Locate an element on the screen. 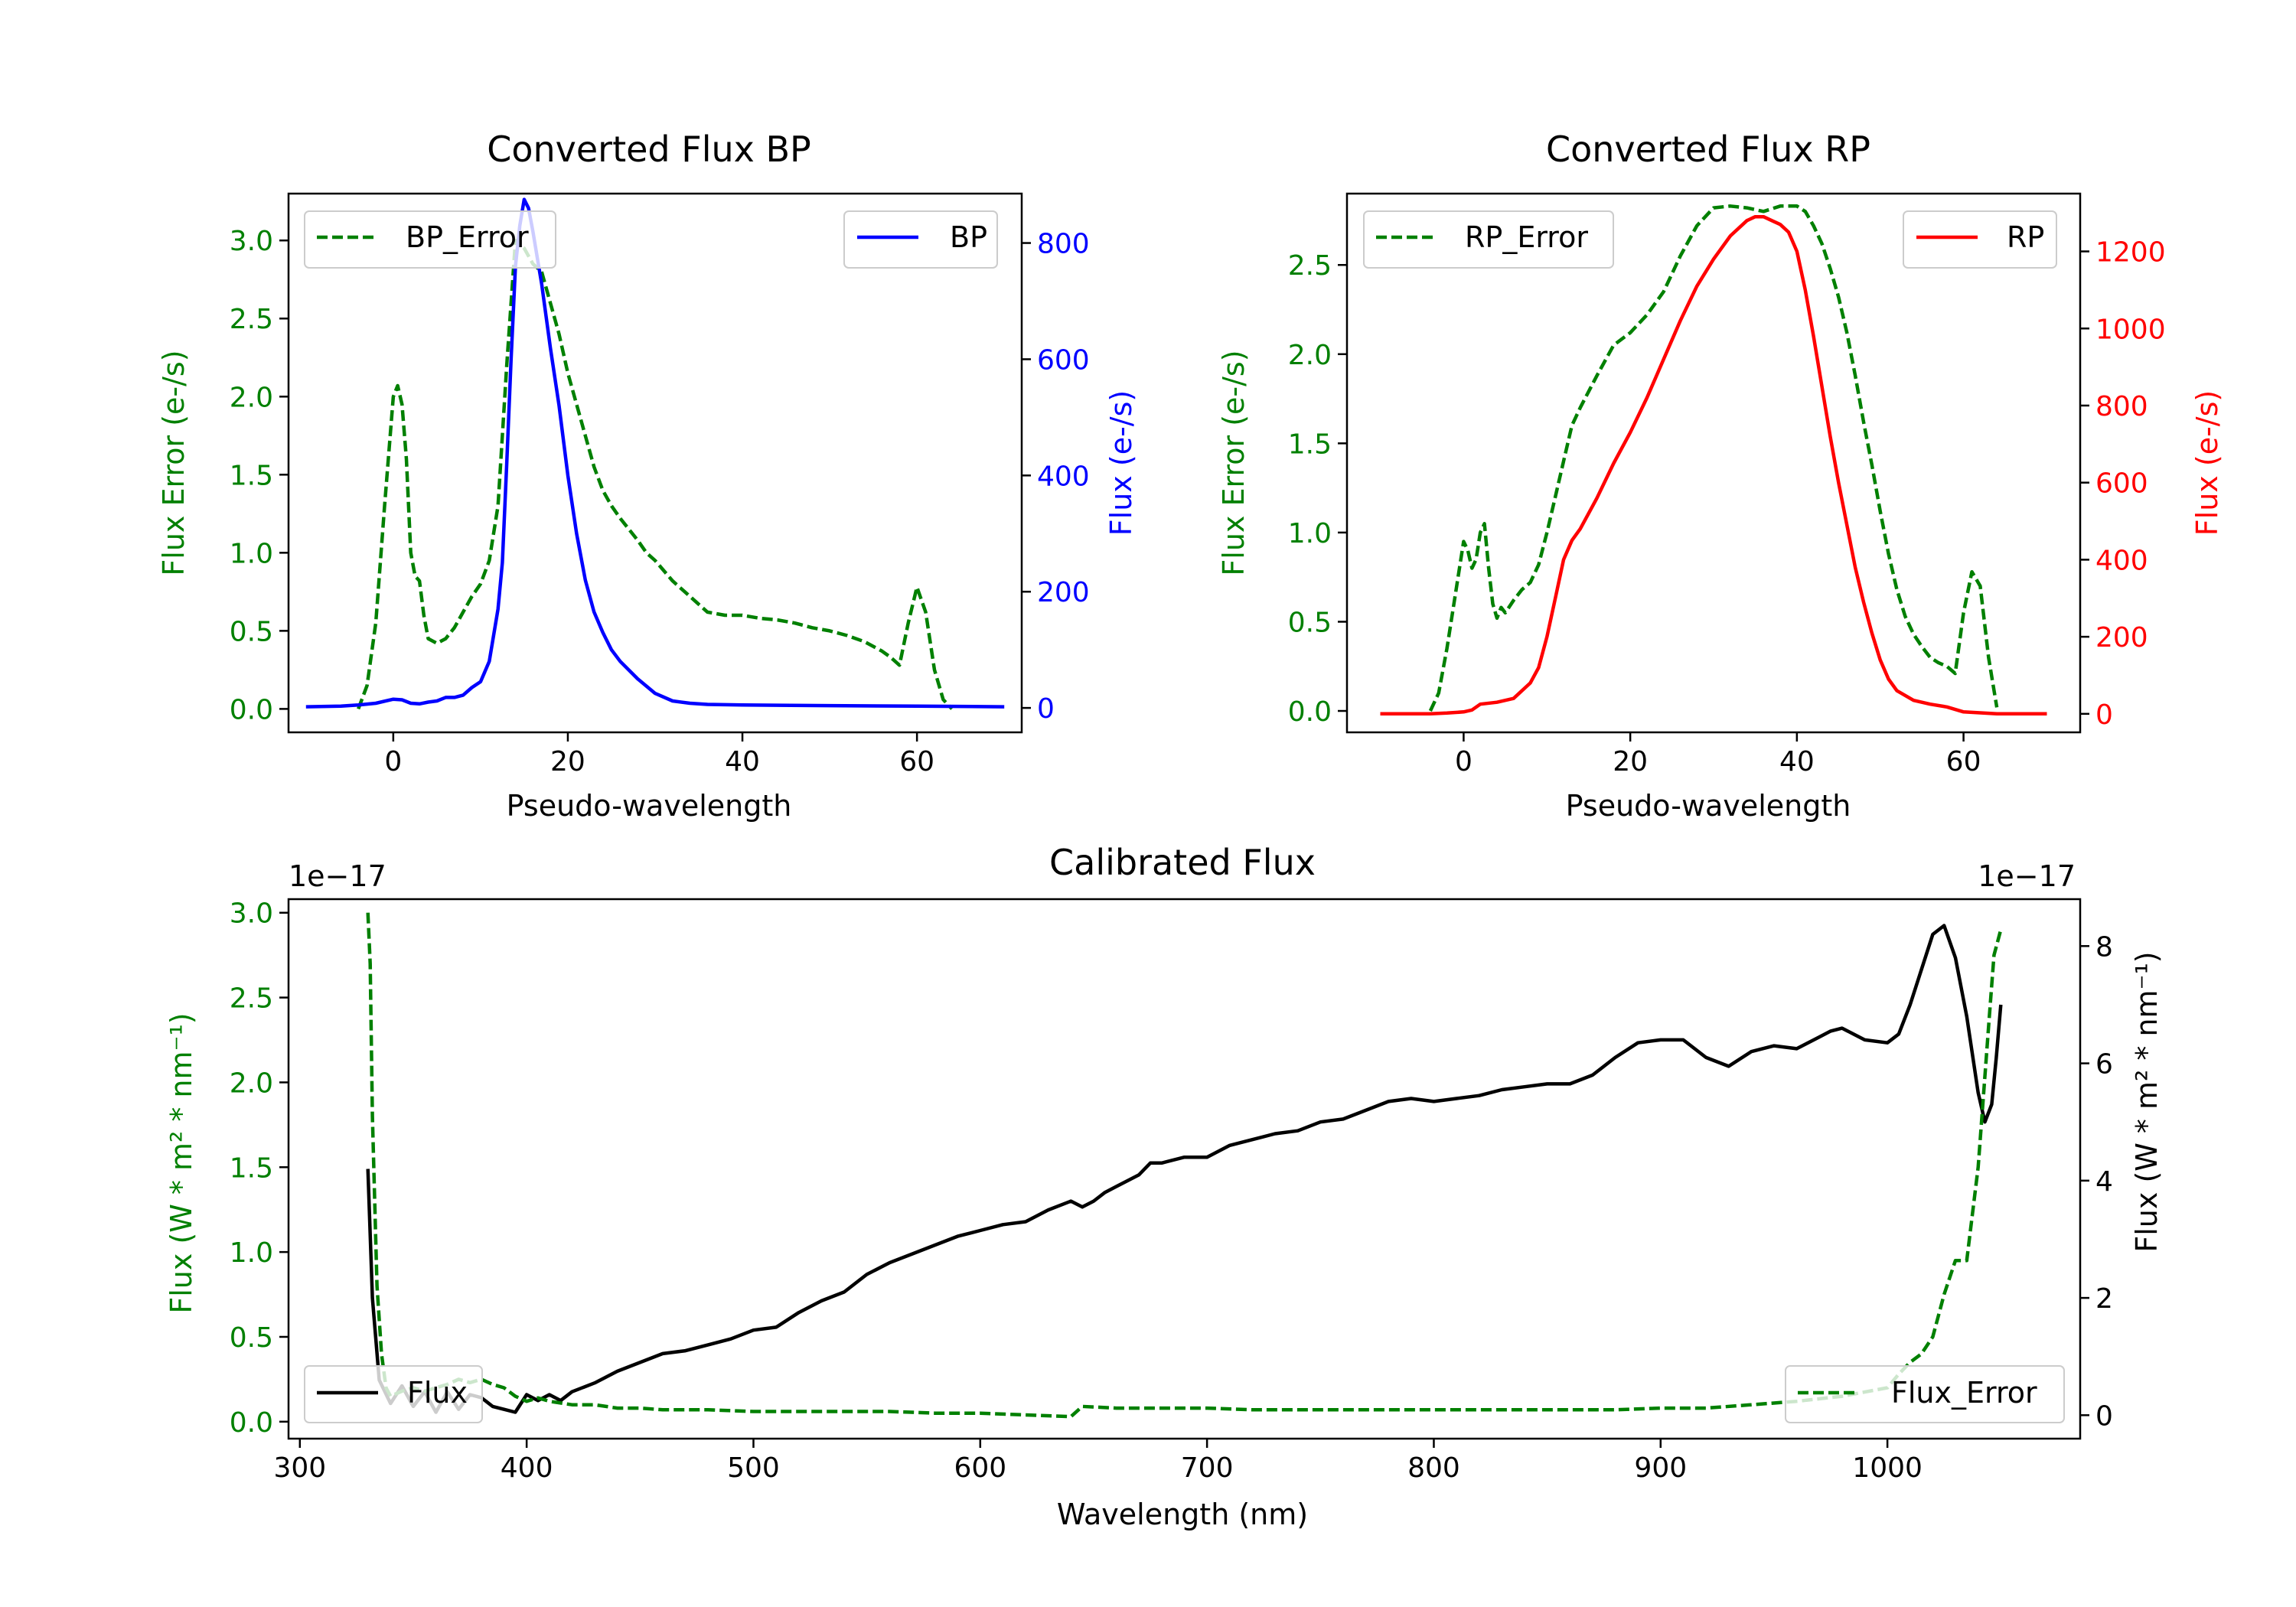  bp-title: Converted Flux BP is located at coordinates (649, 150).